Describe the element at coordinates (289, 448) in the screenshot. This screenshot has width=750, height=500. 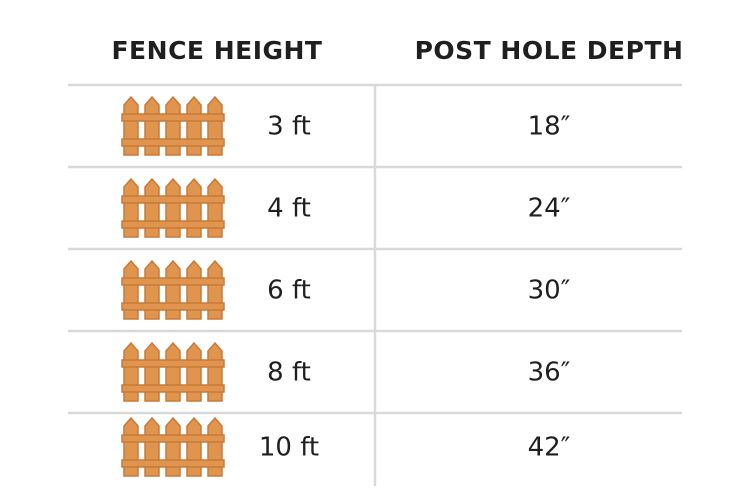
I see `fence-height: 10 ft` at that location.